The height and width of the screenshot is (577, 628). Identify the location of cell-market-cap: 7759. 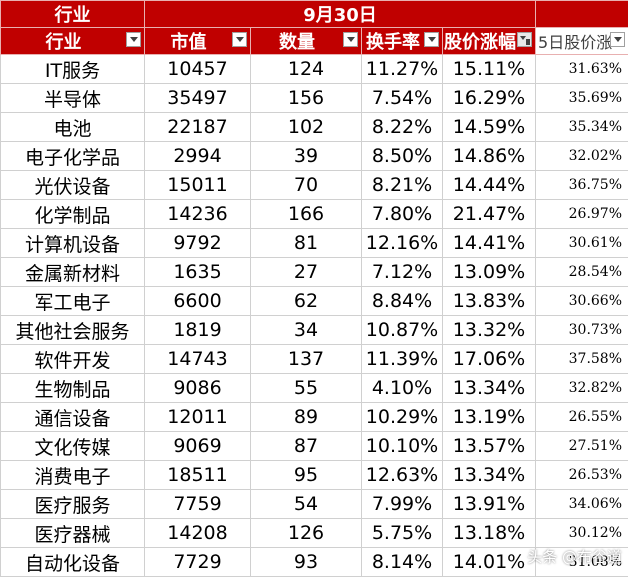
(198, 504).